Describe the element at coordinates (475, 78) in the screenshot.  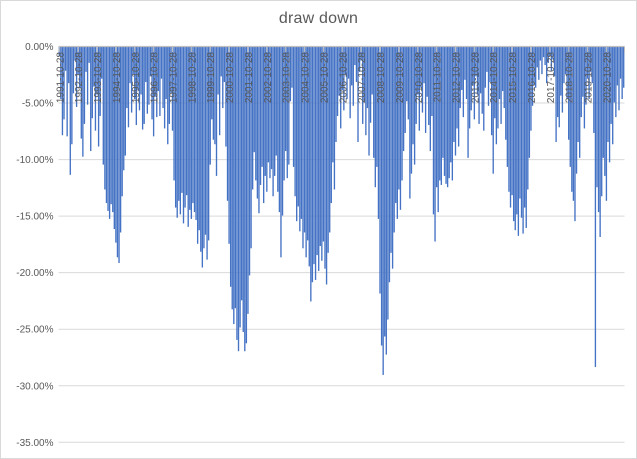
I see `x-axis-label: 2013-10-28` at that location.